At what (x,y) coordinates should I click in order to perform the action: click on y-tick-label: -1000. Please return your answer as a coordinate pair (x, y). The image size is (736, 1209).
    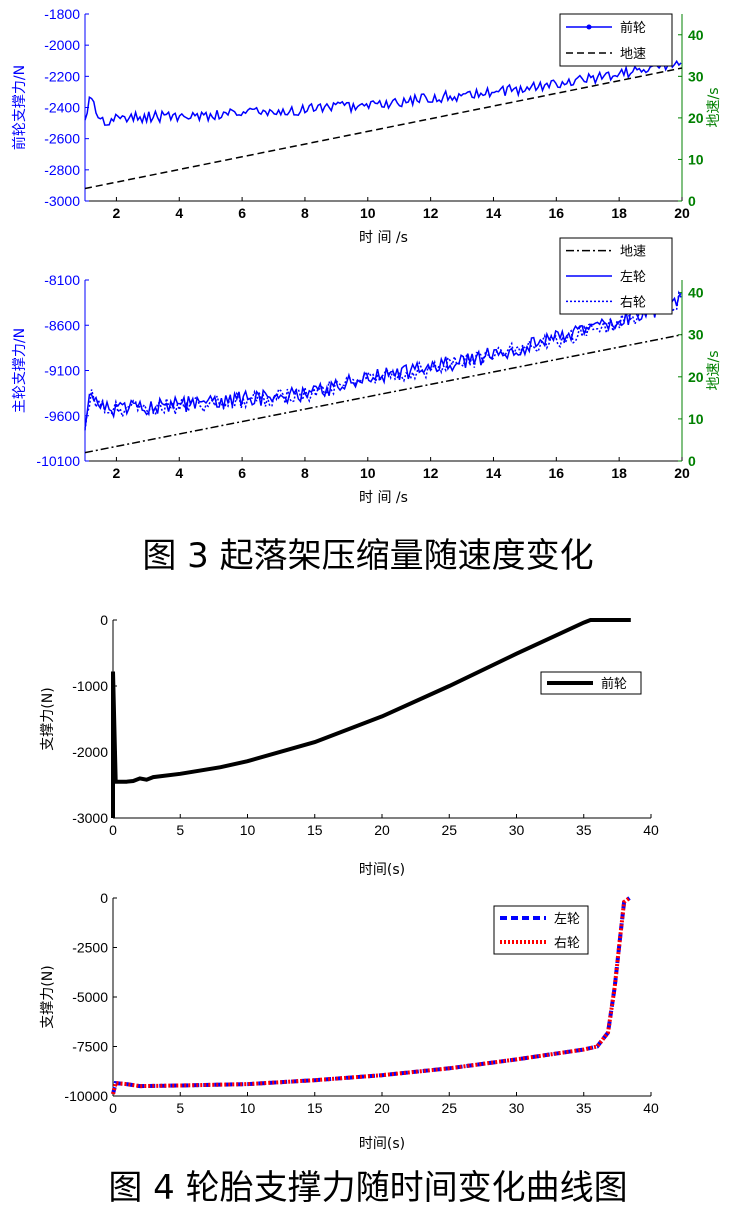
    Looking at the image, I should click on (90, 686).